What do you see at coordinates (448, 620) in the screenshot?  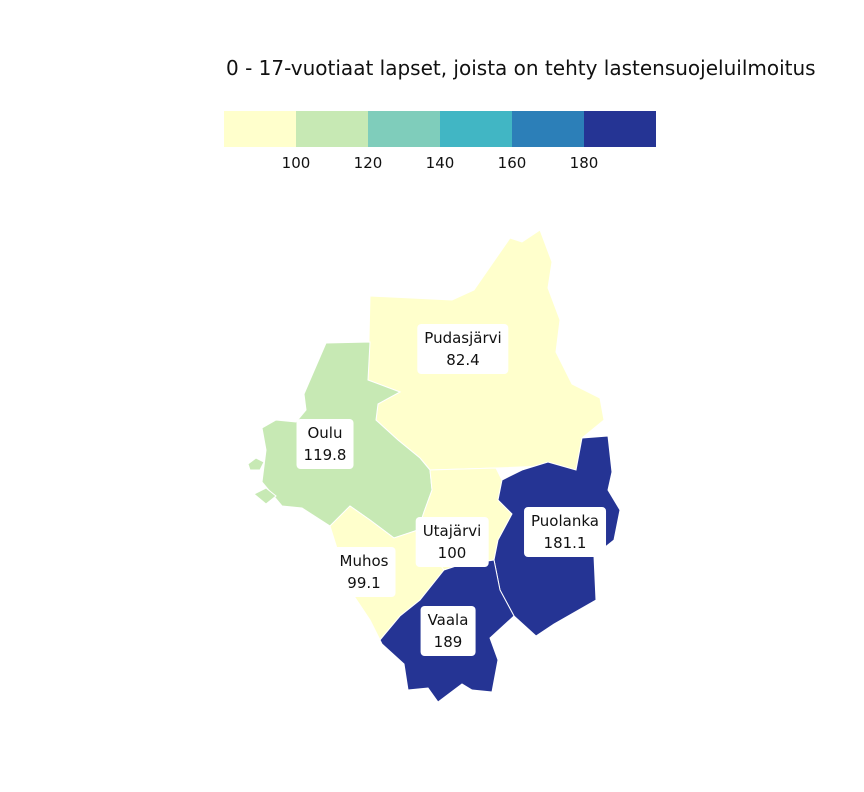 I see `region-name: Vaala` at bounding box center [448, 620].